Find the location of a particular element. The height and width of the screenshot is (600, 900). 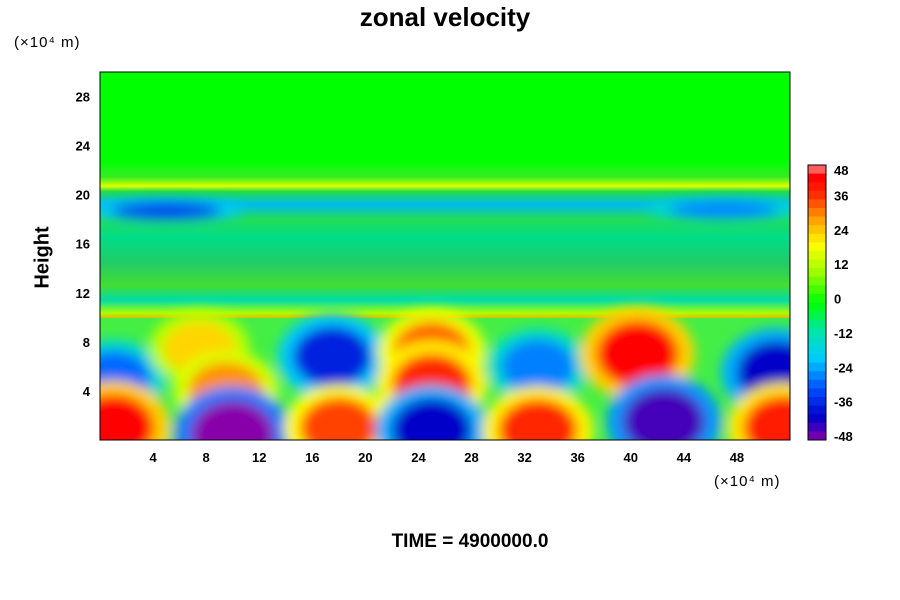

x-tick-label: 8 is located at coordinates (206, 457).